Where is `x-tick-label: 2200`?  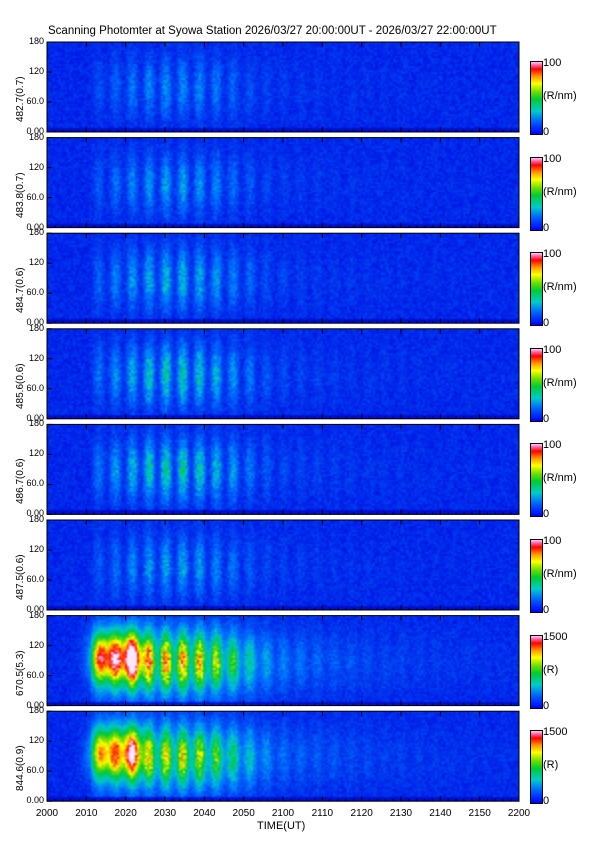 x-tick-label: 2200 is located at coordinates (519, 813).